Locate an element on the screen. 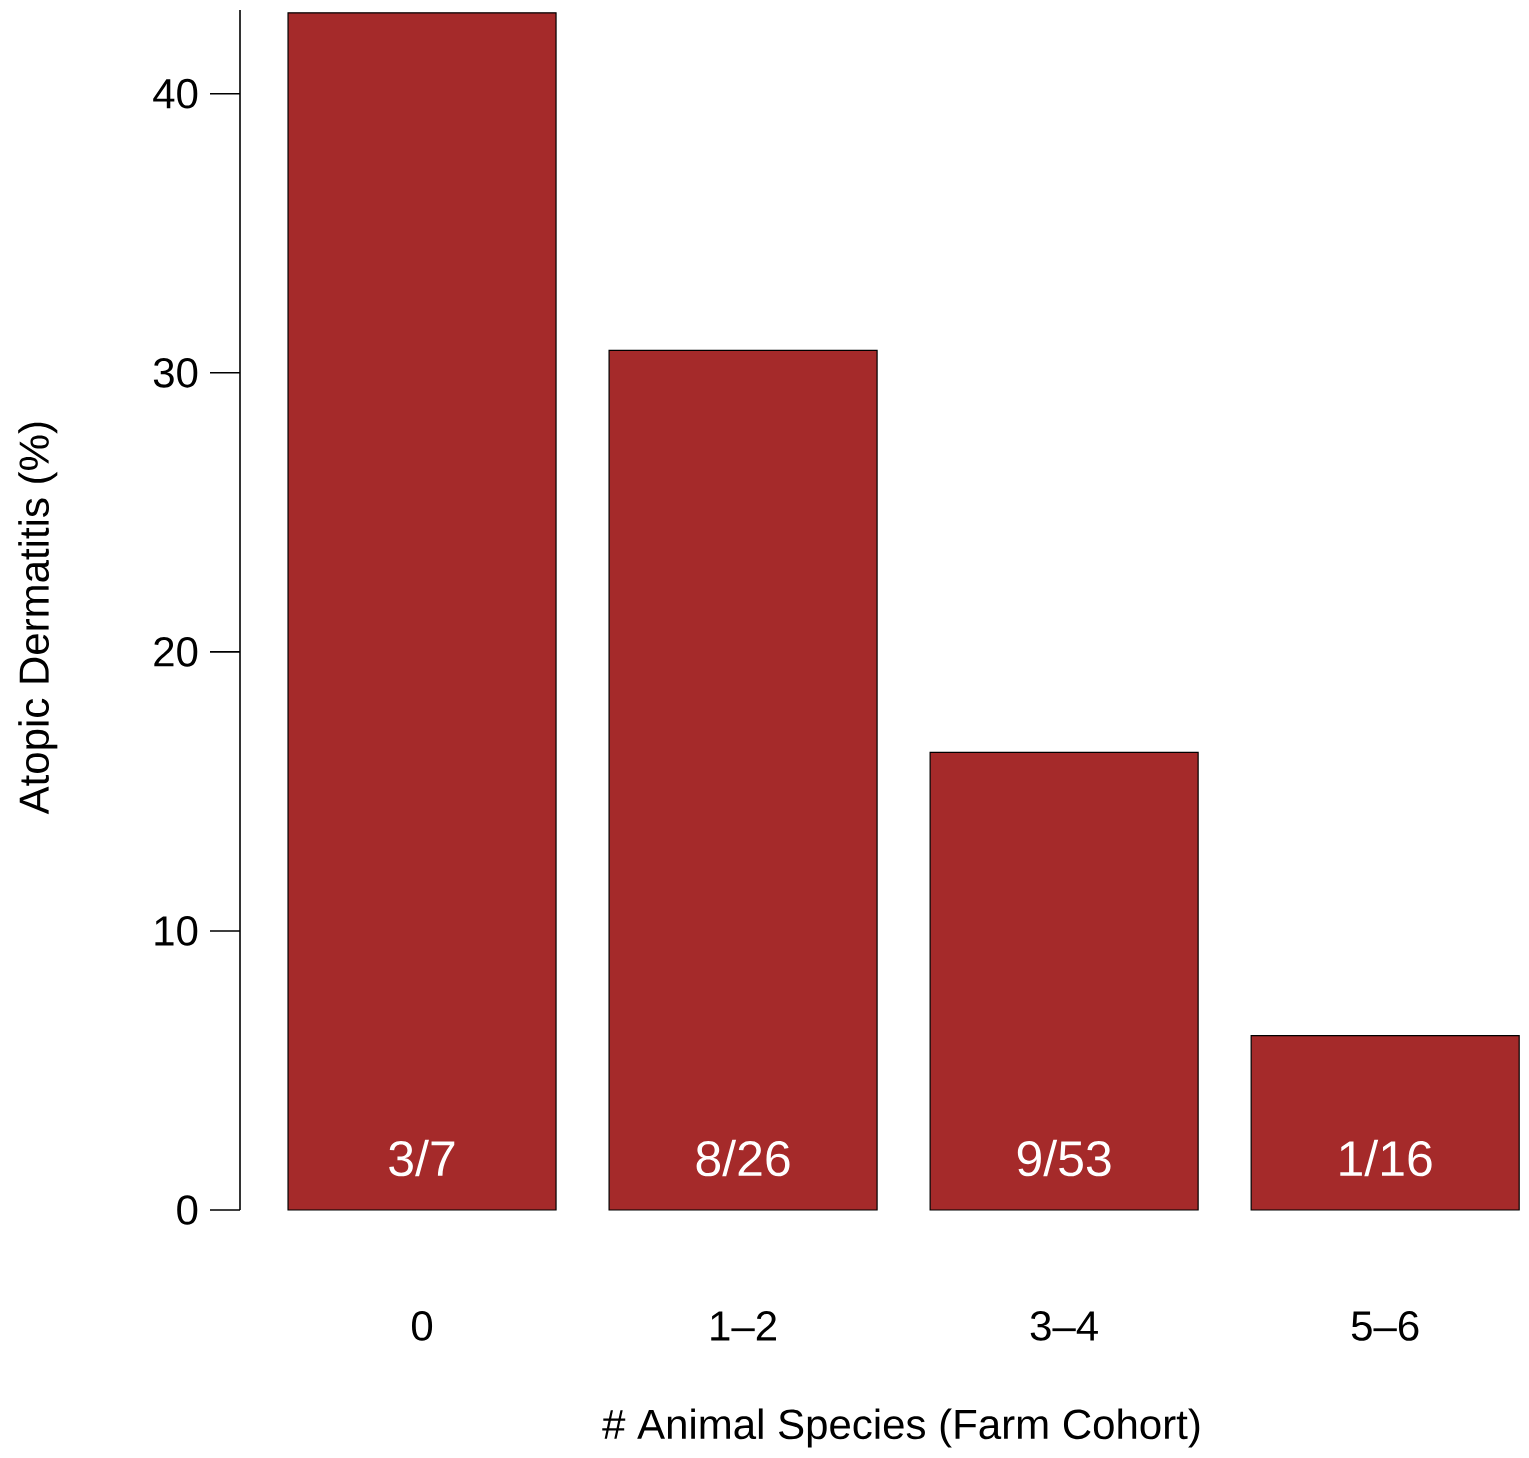 The width and height of the screenshot is (1529, 1458). annotation: 1/16 is located at coordinates (1386, 1158).